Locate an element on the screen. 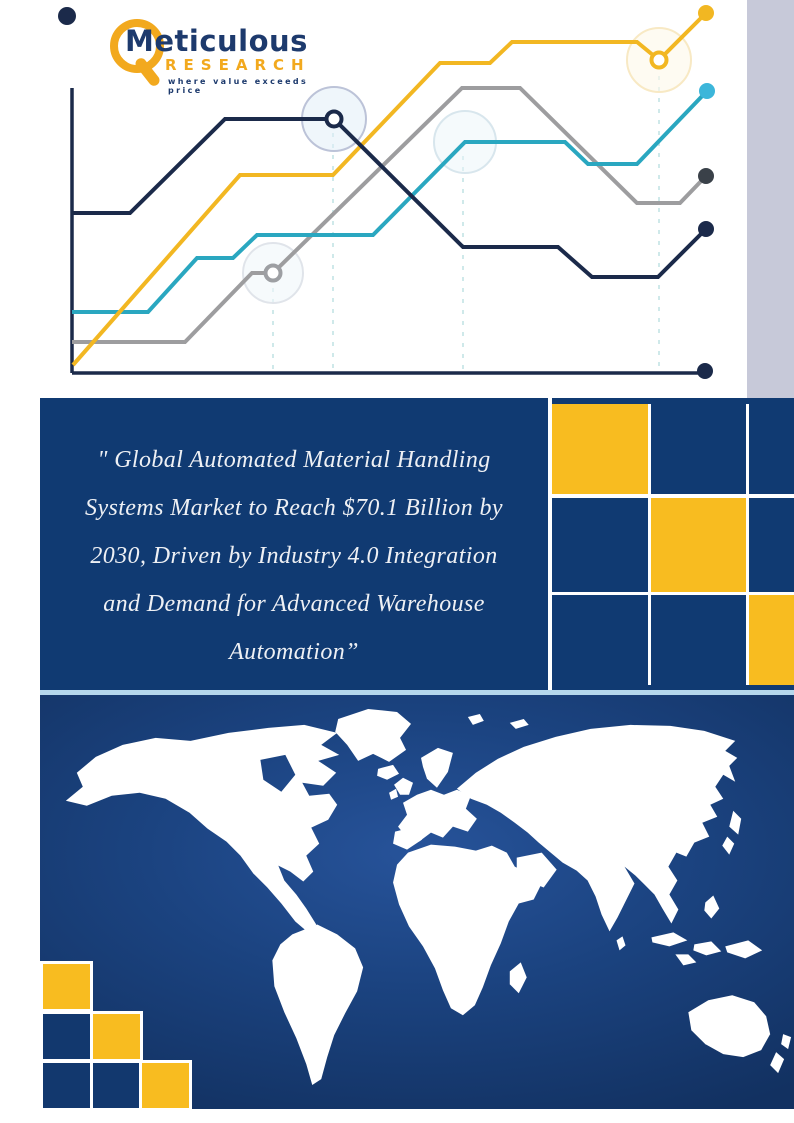  corner-square-r3c2-navy is located at coordinates (116, 1085).